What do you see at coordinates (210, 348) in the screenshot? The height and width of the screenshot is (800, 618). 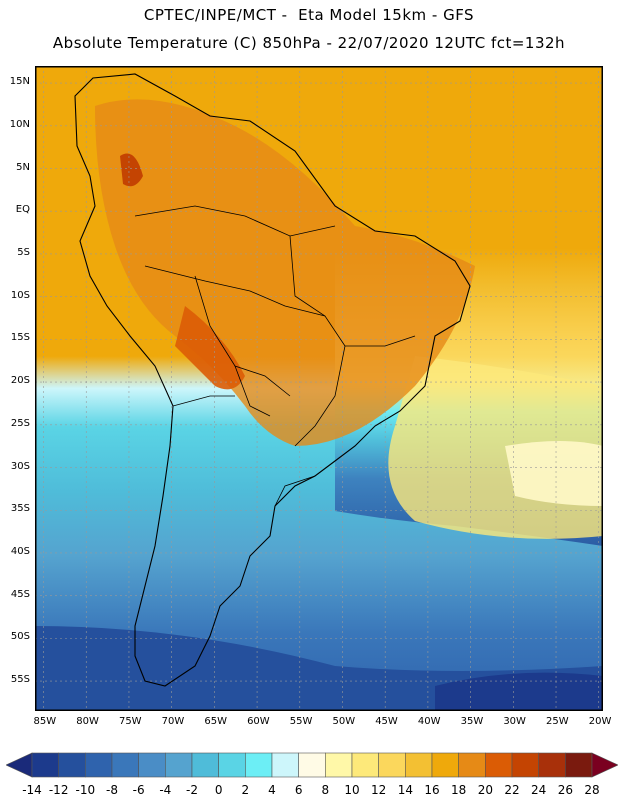 I see `continent-hot-core` at bounding box center [210, 348].